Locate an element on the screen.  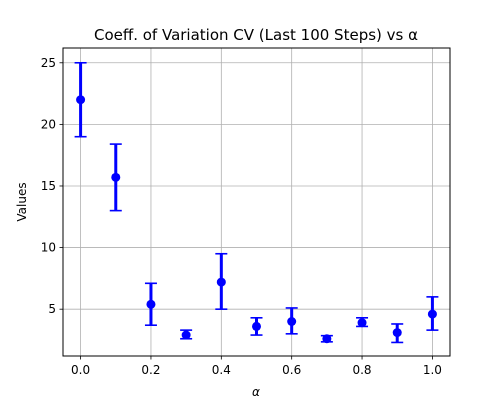
x-tick-label: 0.6 is located at coordinates (291, 370).